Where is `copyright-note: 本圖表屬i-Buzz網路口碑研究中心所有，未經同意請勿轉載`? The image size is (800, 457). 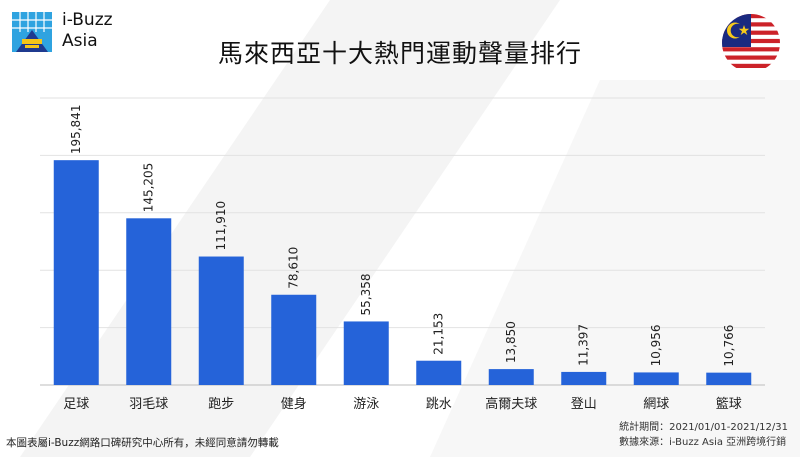
copyright-note: 本圖表屬i-Buzz網路口碑研究中心所有，未經同意請勿轉載 is located at coordinates (142, 443).